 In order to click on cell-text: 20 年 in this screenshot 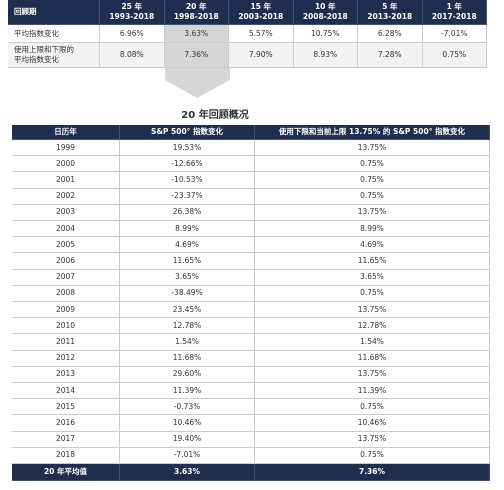, I will do `click(196, 6)`.